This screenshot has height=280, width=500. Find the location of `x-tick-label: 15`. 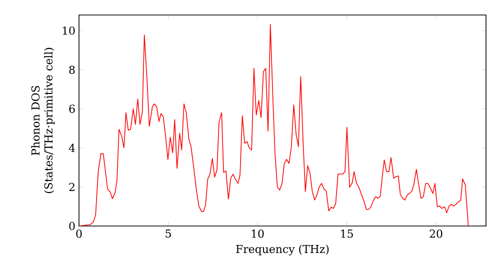

x-tick-label: 15 is located at coordinates (347, 234).